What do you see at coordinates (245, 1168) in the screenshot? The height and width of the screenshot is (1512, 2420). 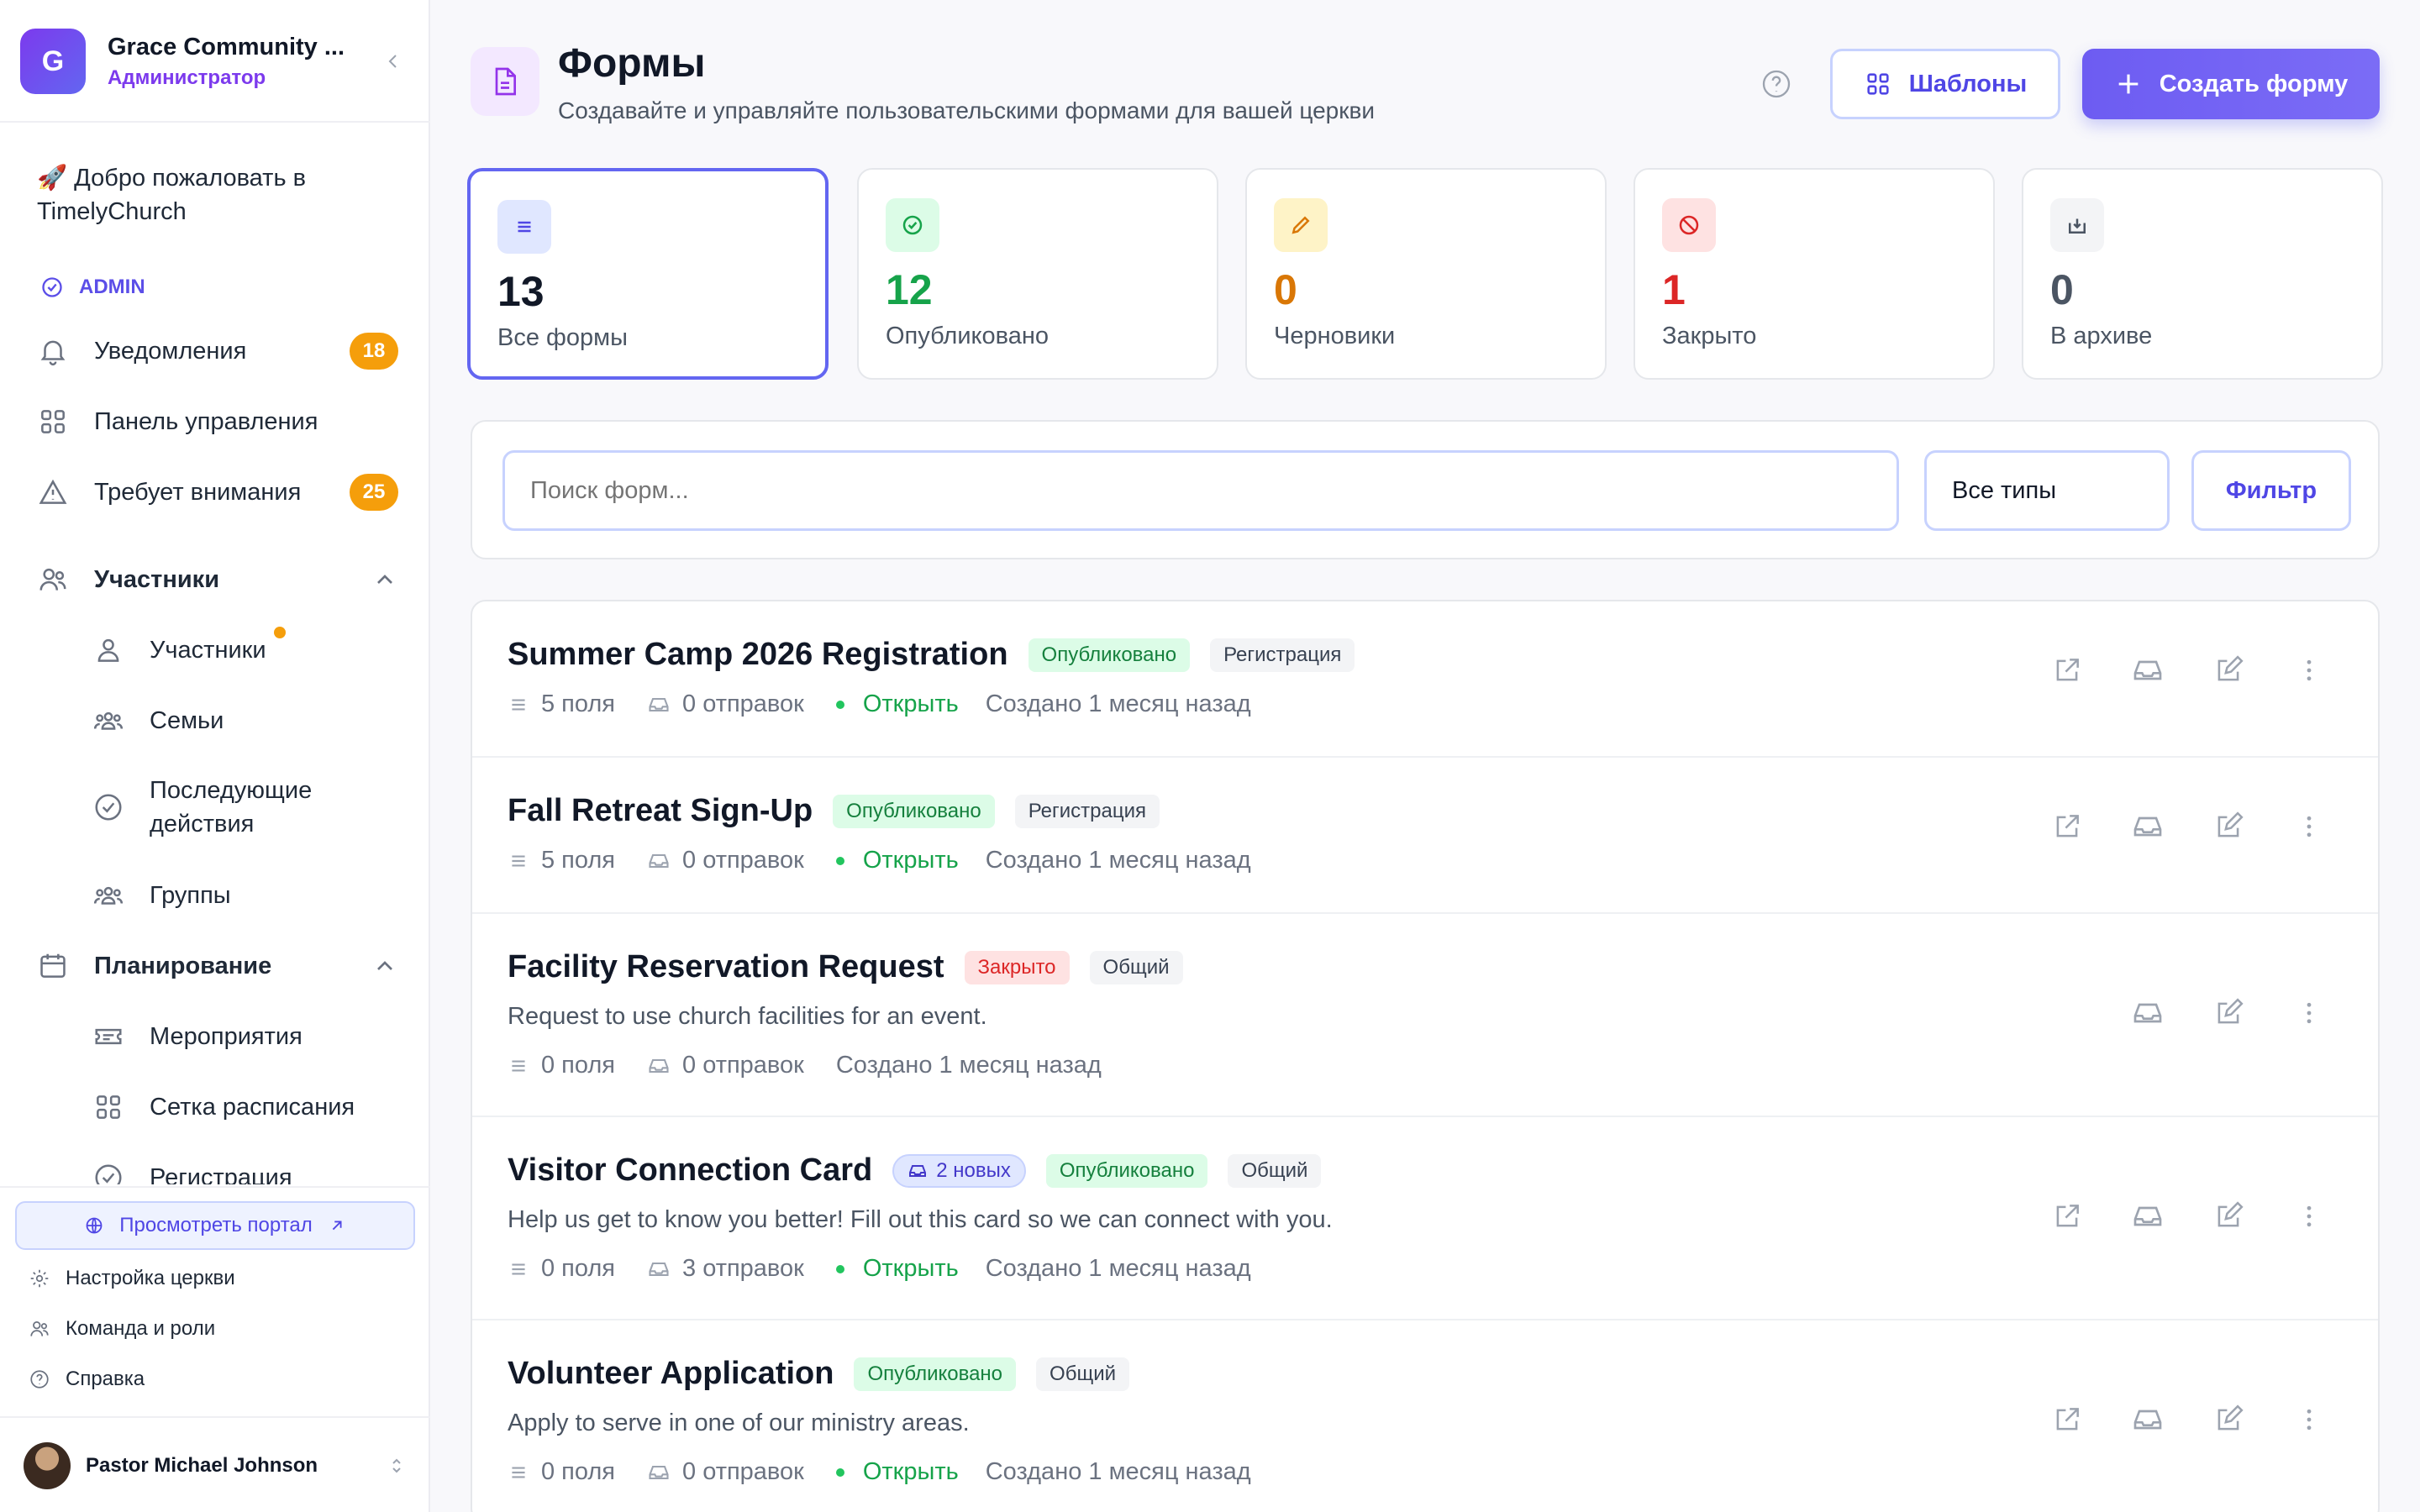 I see `sidebar-item-registration: Регистрация` at bounding box center [245, 1168].